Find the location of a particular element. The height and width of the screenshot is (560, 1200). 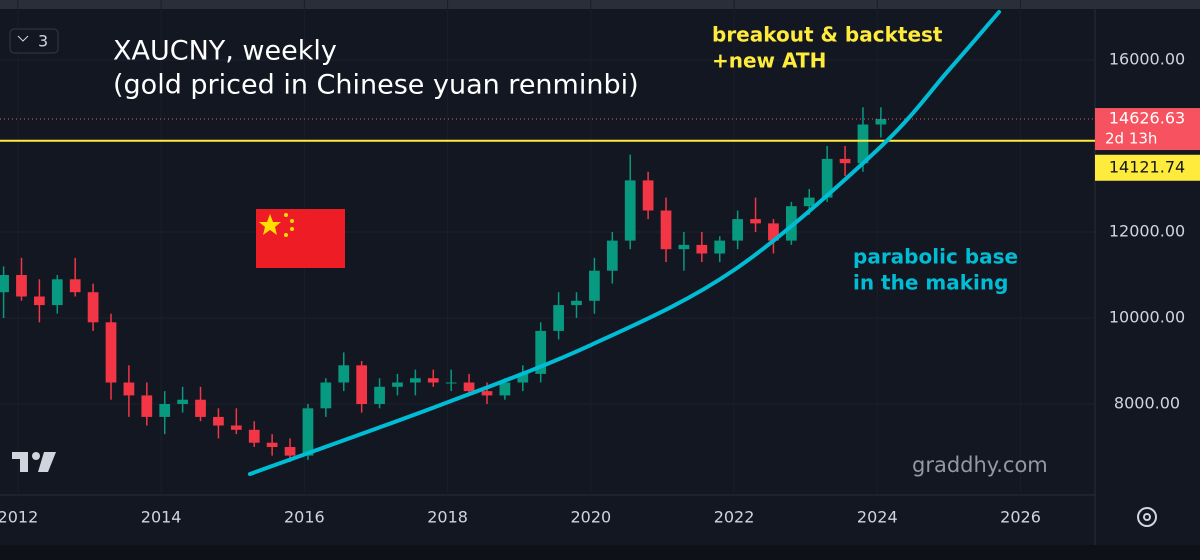

x-tick-label: 2012 is located at coordinates (19, 517).